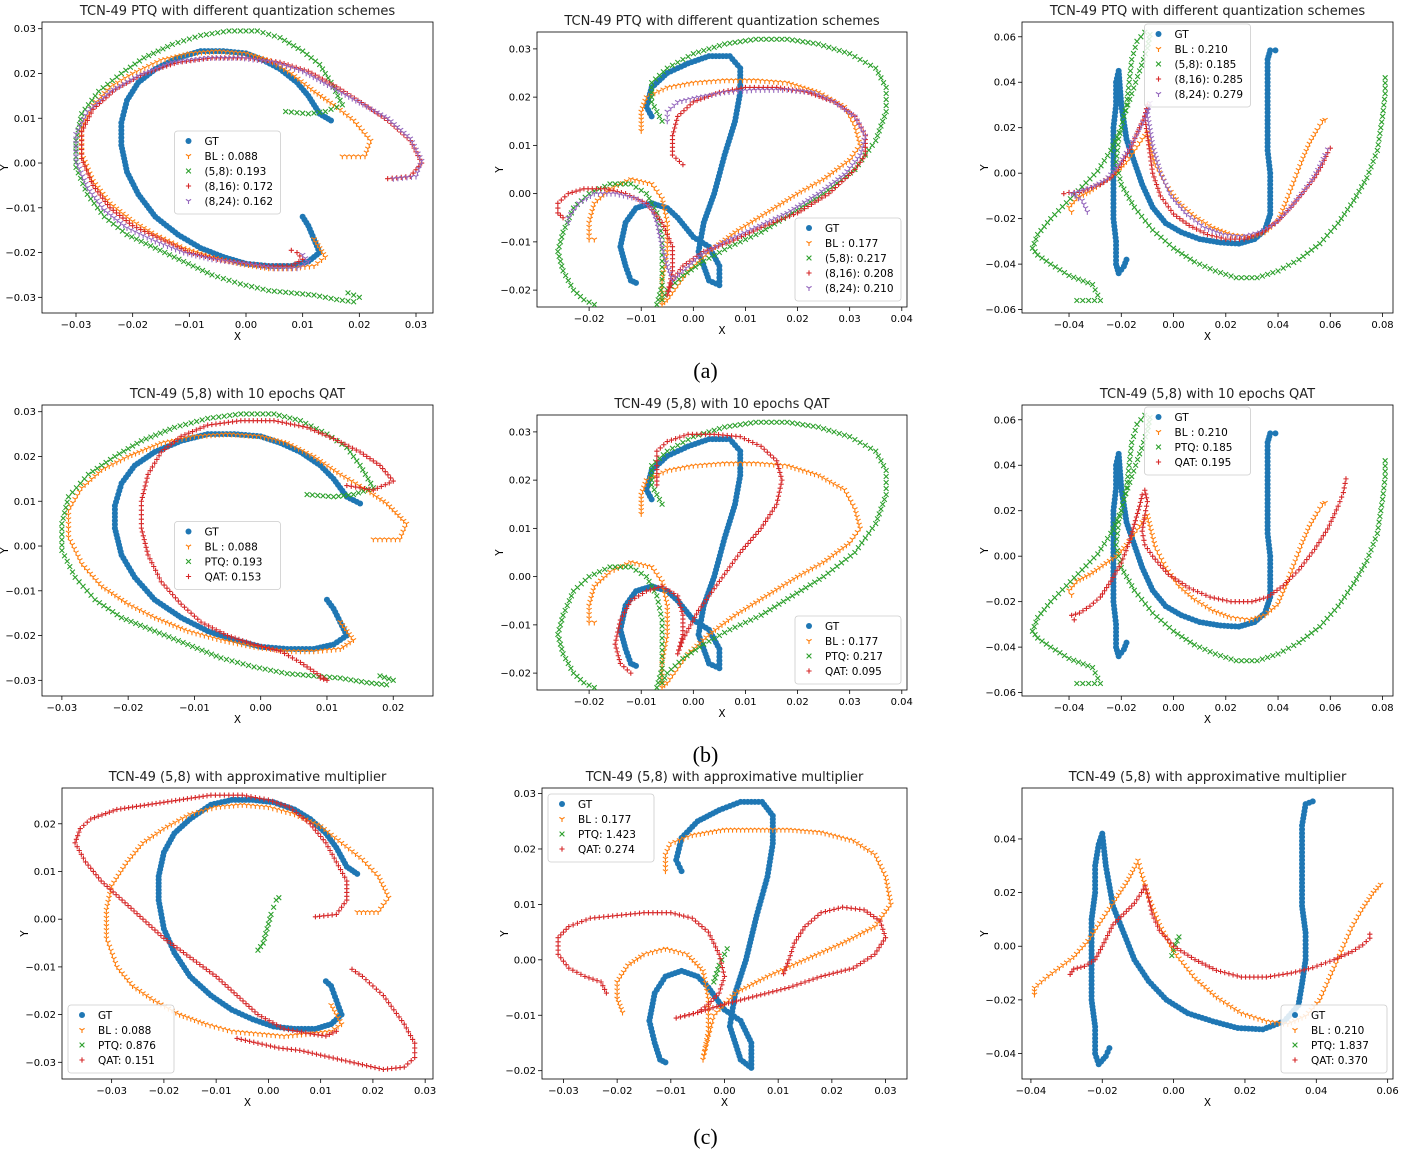  What do you see at coordinates (1203, 463) in the screenshot?
I see `legend-label: QAT: 0.195` at bounding box center [1203, 463].